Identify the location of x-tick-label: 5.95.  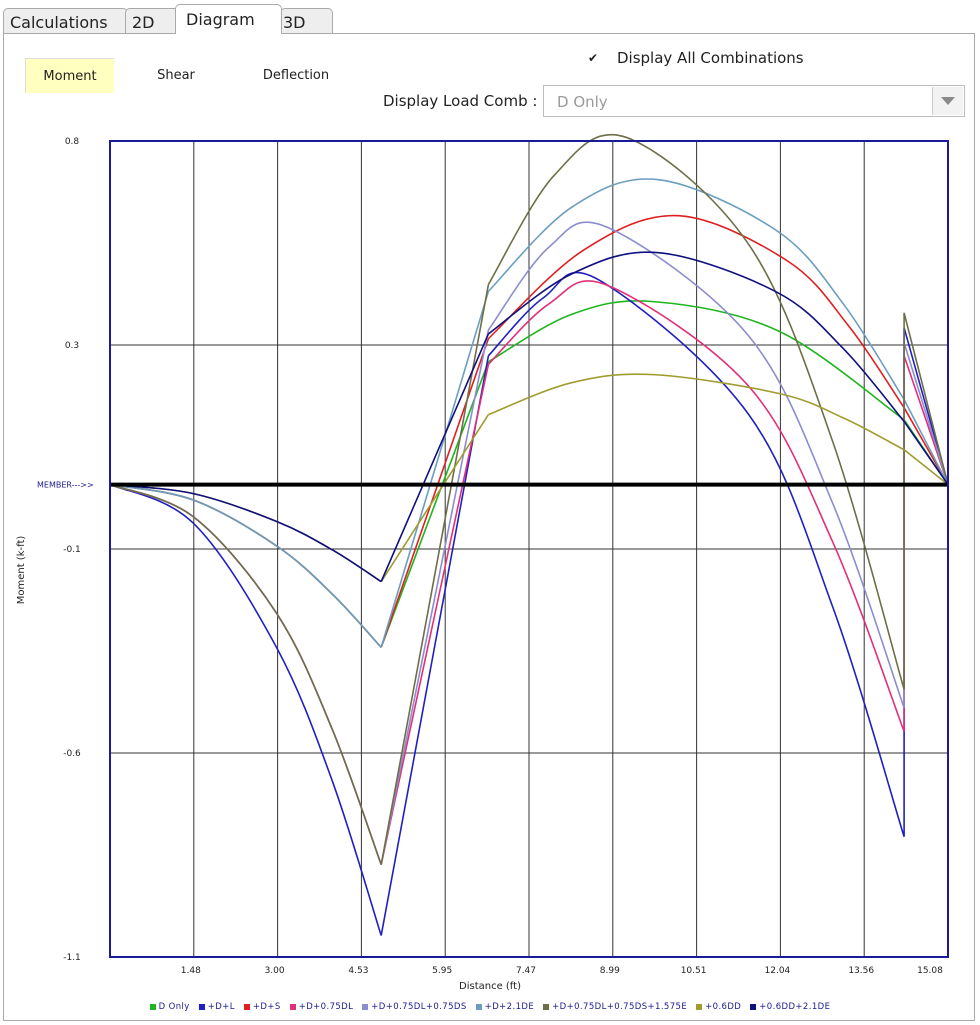
(442, 971).